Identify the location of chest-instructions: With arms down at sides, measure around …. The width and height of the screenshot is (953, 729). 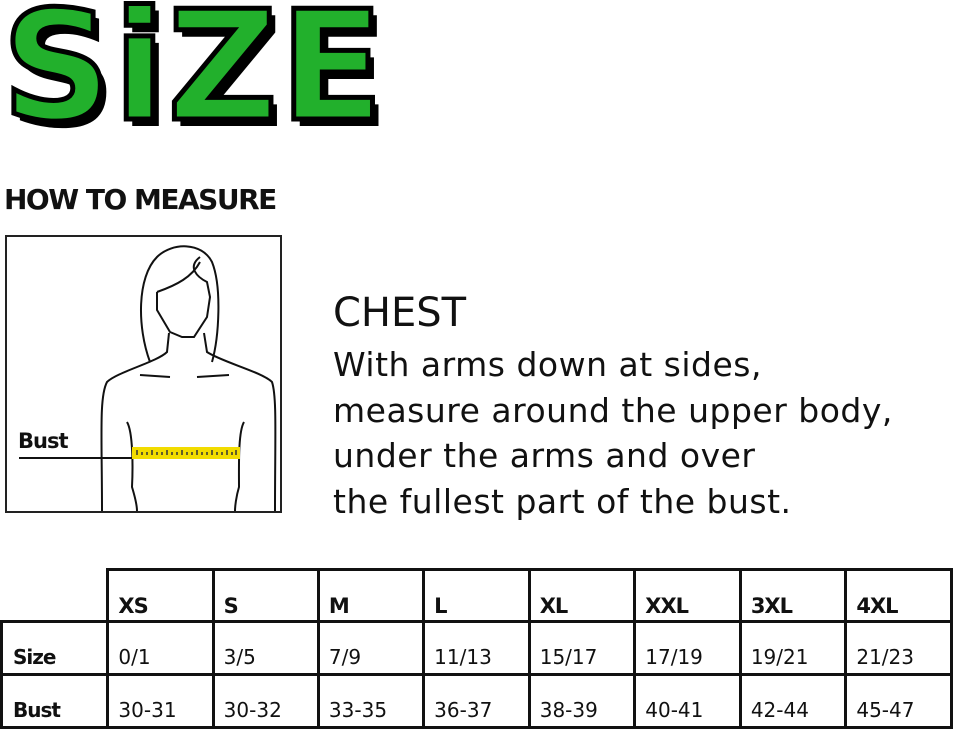
(613, 433).